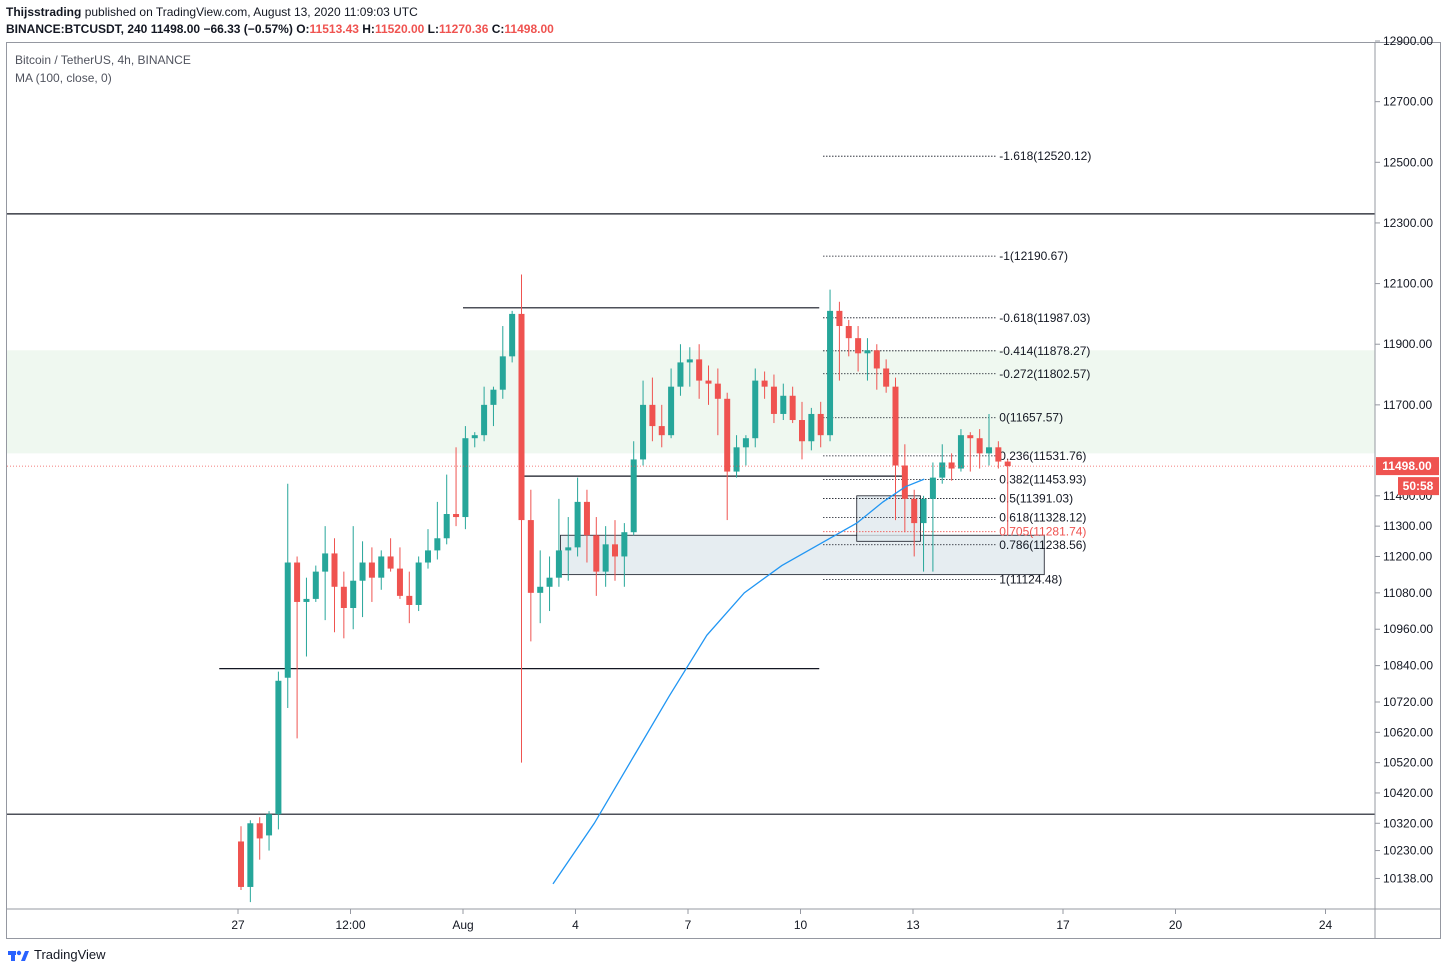  Describe the element at coordinates (464, 29) in the screenshot. I see `low-value: 11270.36` at that location.